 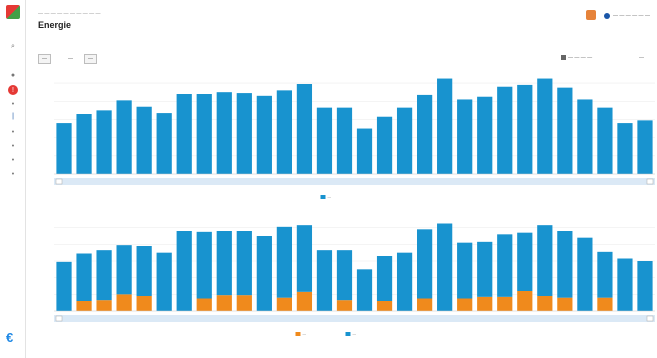 What do you see at coordinates (13, 46) in the screenshot?
I see `search-icon: ⌕` at bounding box center [13, 46].